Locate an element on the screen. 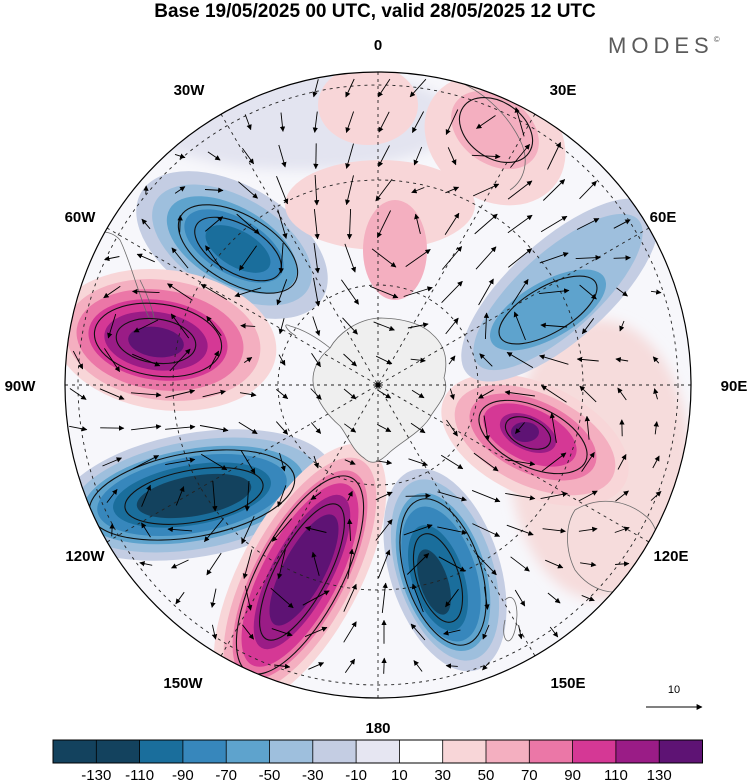  lon-label-180: 180 is located at coordinates (377, 728).